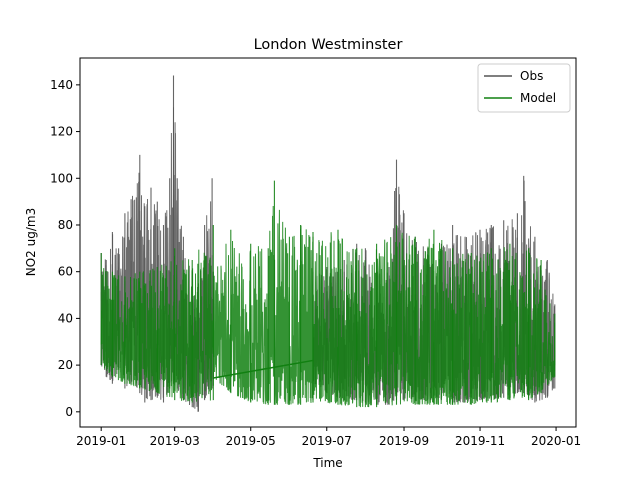  I want to click on y-tick-label: 40, so click(65, 318).